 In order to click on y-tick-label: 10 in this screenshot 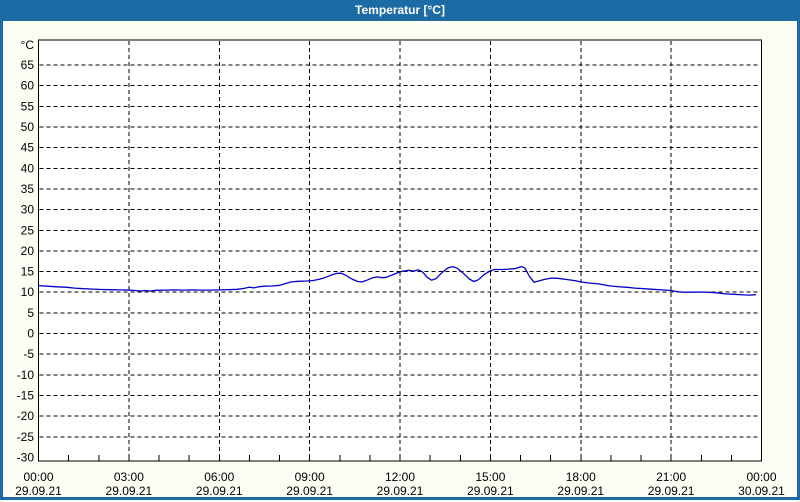, I will do `click(28, 292)`.